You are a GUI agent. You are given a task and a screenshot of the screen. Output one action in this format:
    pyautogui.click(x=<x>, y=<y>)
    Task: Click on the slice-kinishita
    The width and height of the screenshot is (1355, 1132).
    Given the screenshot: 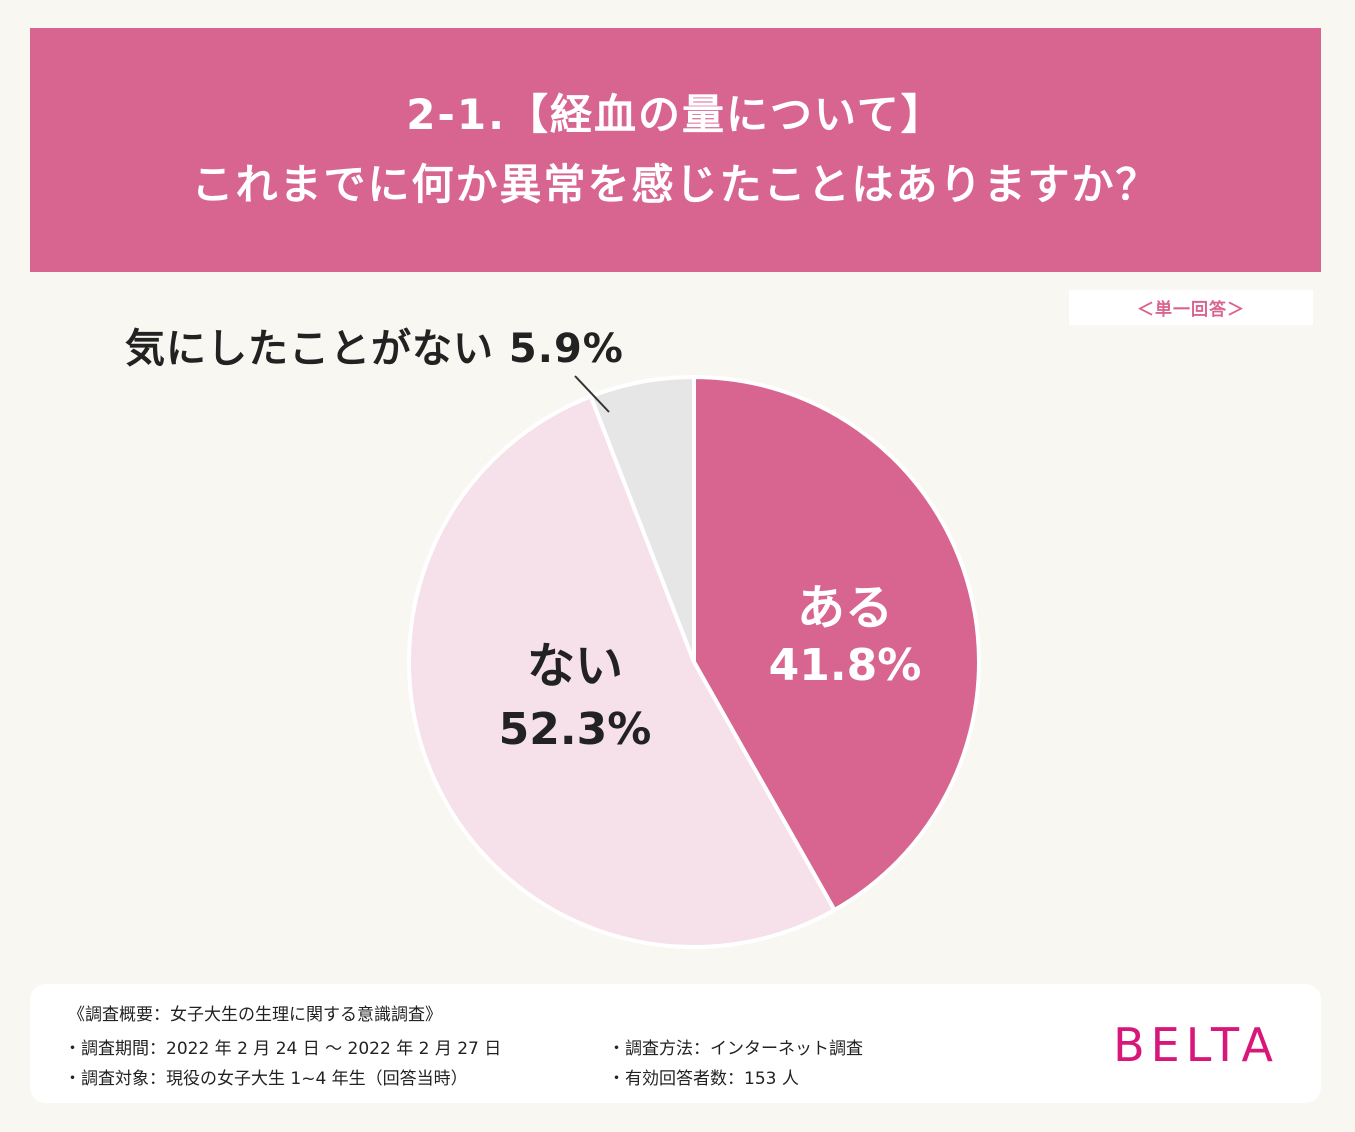 What is the action you would take?
    pyautogui.click(x=642, y=519)
    